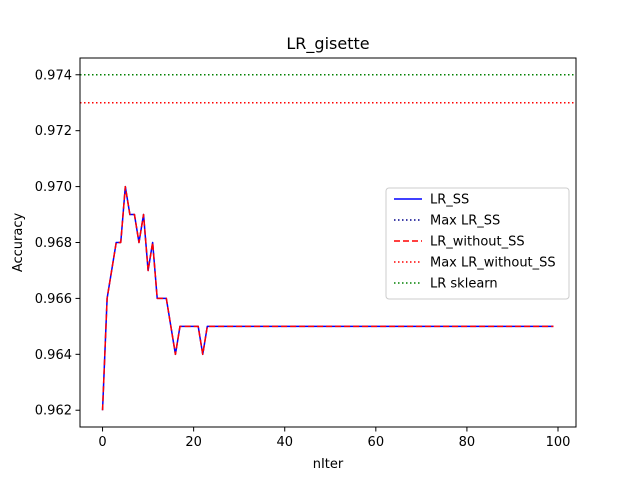 Image resolution: width=640 pixels, height=480 pixels. Describe the element at coordinates (376, 442) in the screenshot. I see `x-tick-label: 60` at that location.